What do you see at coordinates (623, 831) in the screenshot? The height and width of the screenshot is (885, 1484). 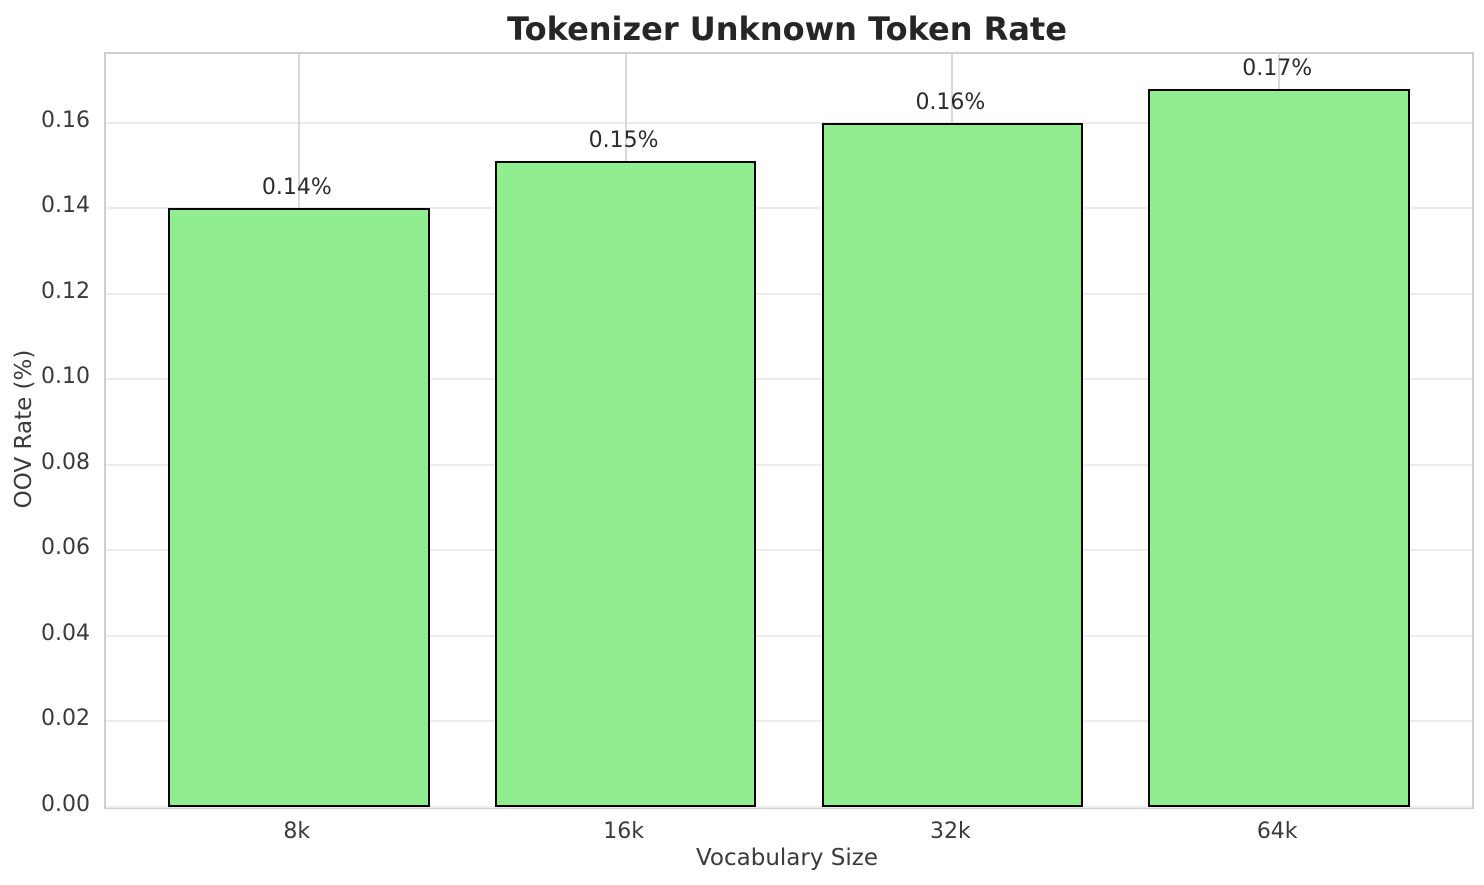 I see `x-tick-label: 16k` at bounding box center [623, 831].